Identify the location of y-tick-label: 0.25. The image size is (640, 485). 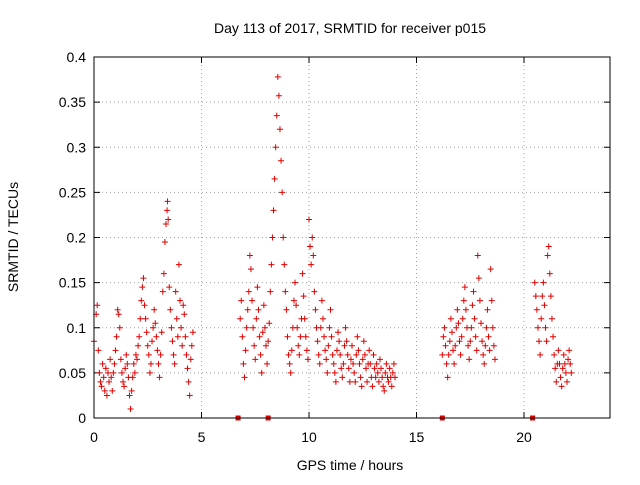
(72, 192).